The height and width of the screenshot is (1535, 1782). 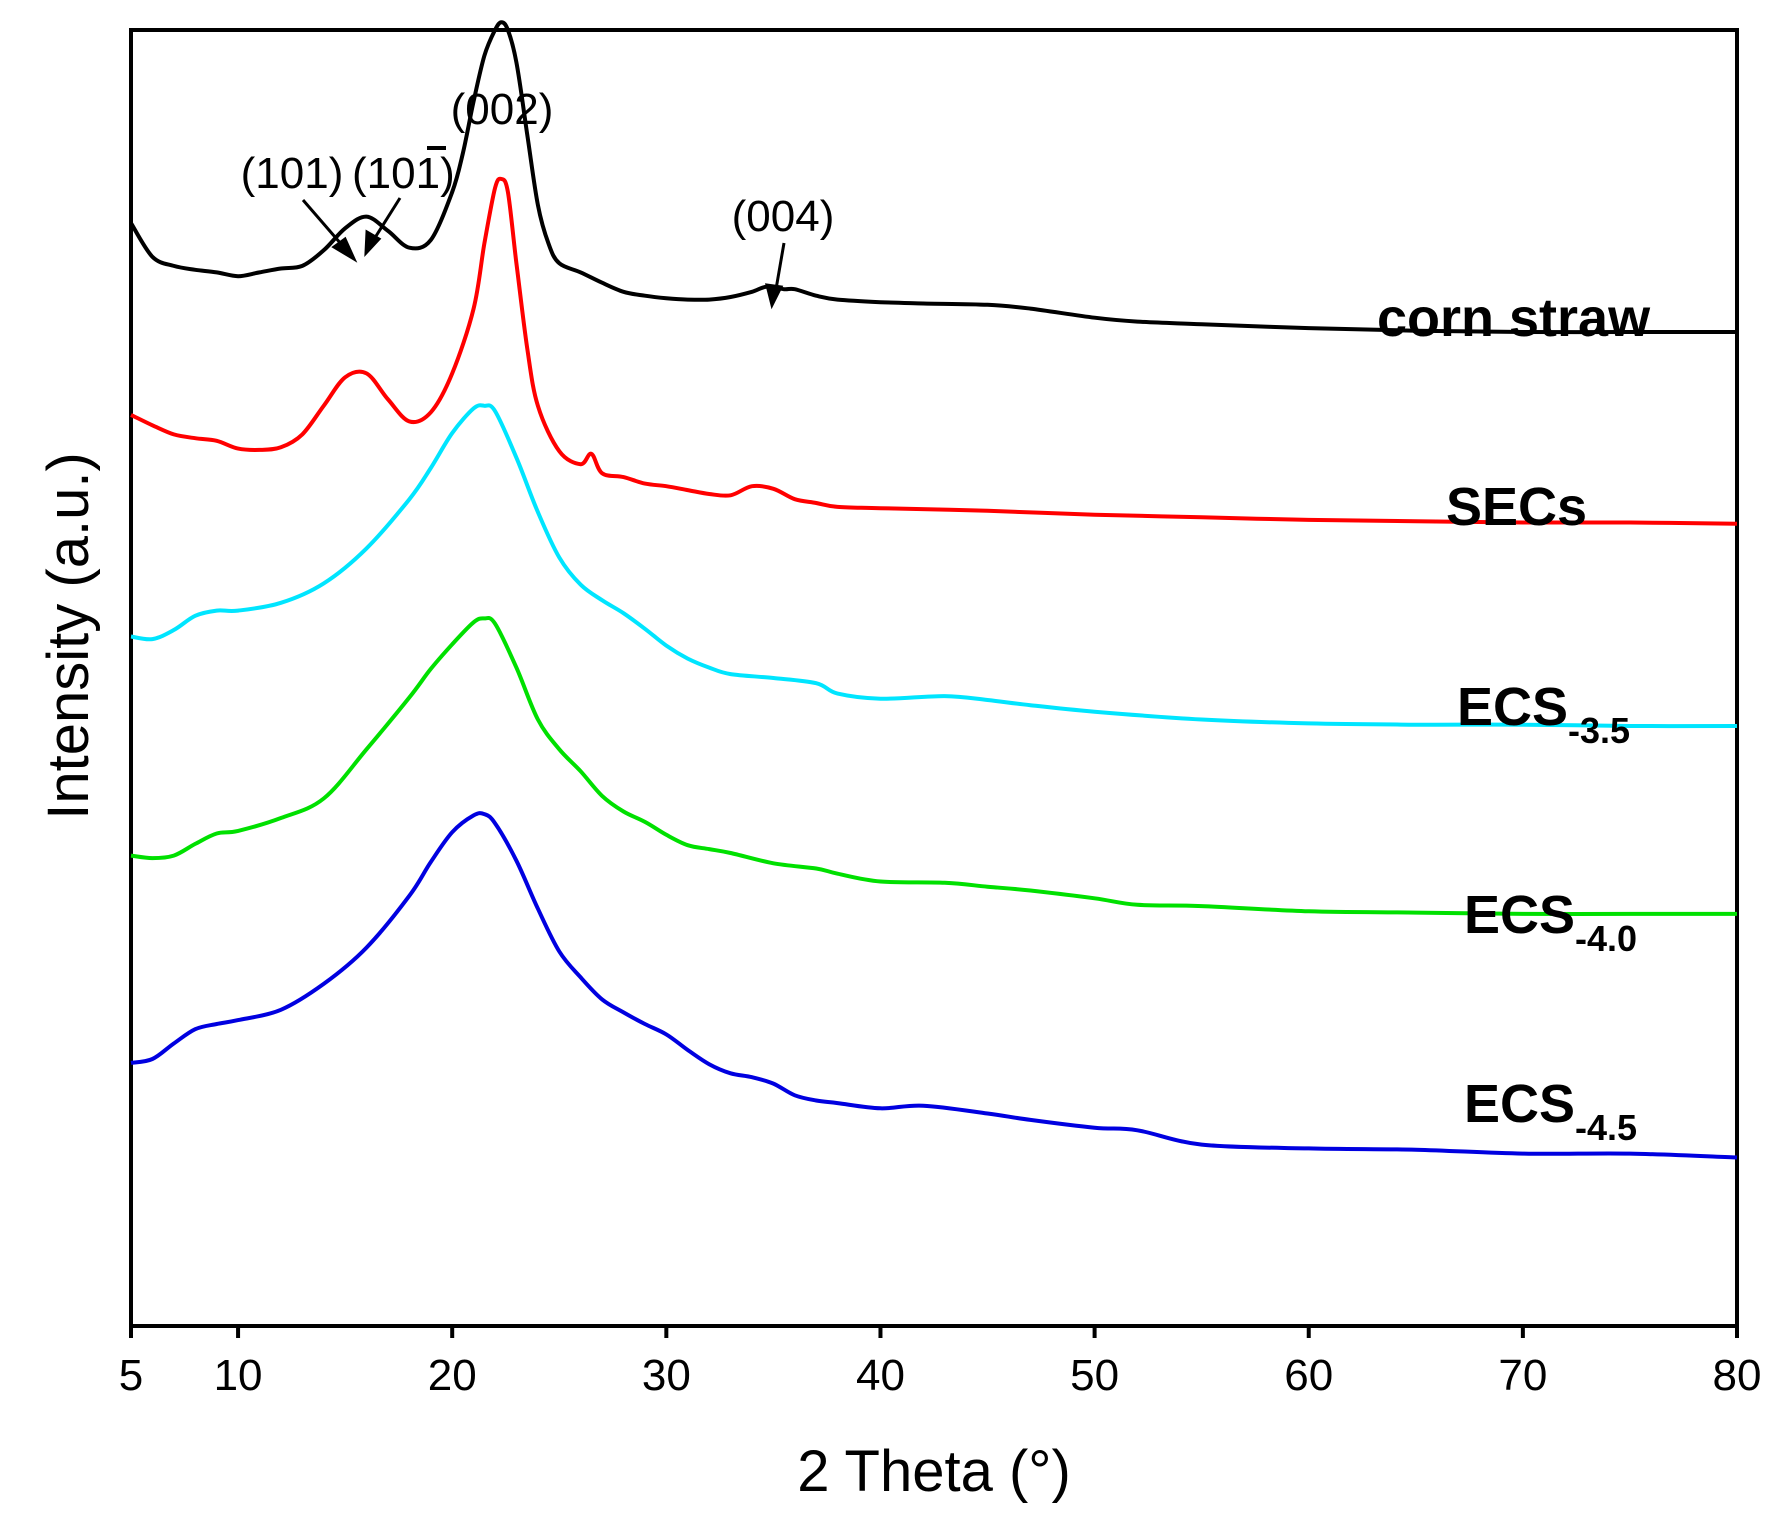 What do you see at coordinates (1512, 707) in the screenshot?
I see `series-label-ecs-3-5-main: ECS` at bounding box center [1512, 707].